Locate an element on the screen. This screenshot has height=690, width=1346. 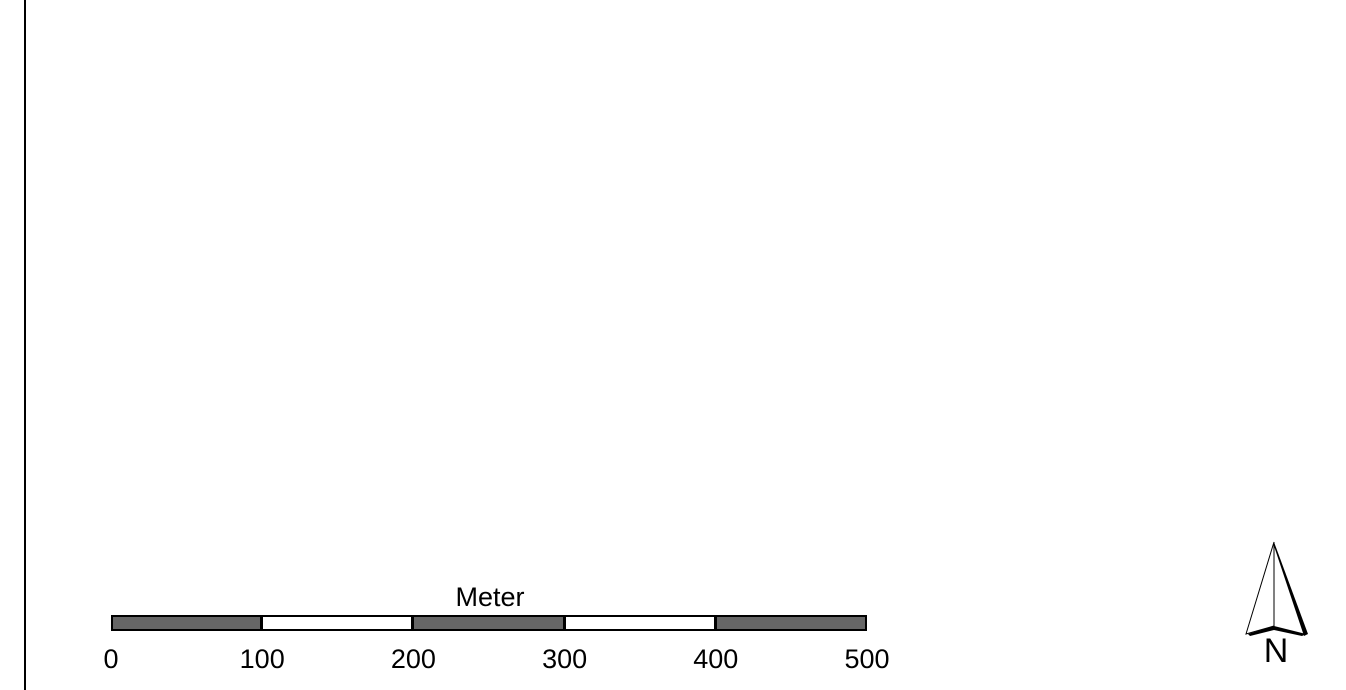
scale-bar-track is located at coordinates (489, 623).